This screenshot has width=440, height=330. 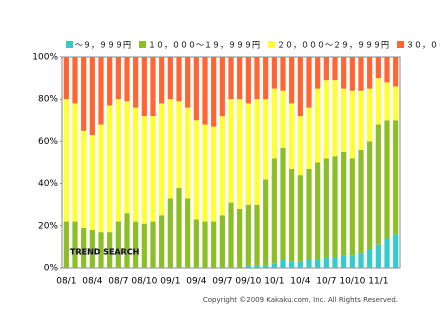 What do you see at coordinates (378, 282) in the screenshot?
I see `x-tick-label: 11/1` at bounding box center [378, 282].